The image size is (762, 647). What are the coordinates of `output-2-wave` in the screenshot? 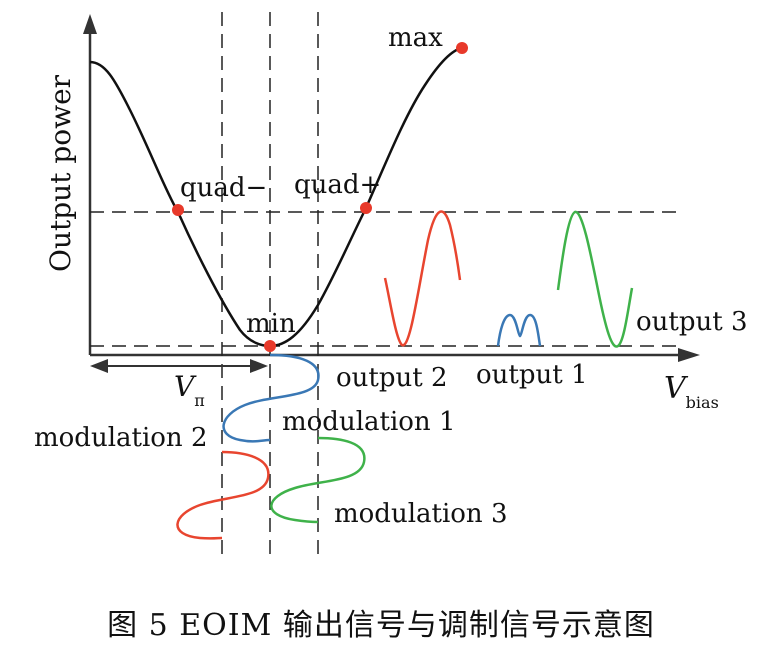 It's located at (422, 278).